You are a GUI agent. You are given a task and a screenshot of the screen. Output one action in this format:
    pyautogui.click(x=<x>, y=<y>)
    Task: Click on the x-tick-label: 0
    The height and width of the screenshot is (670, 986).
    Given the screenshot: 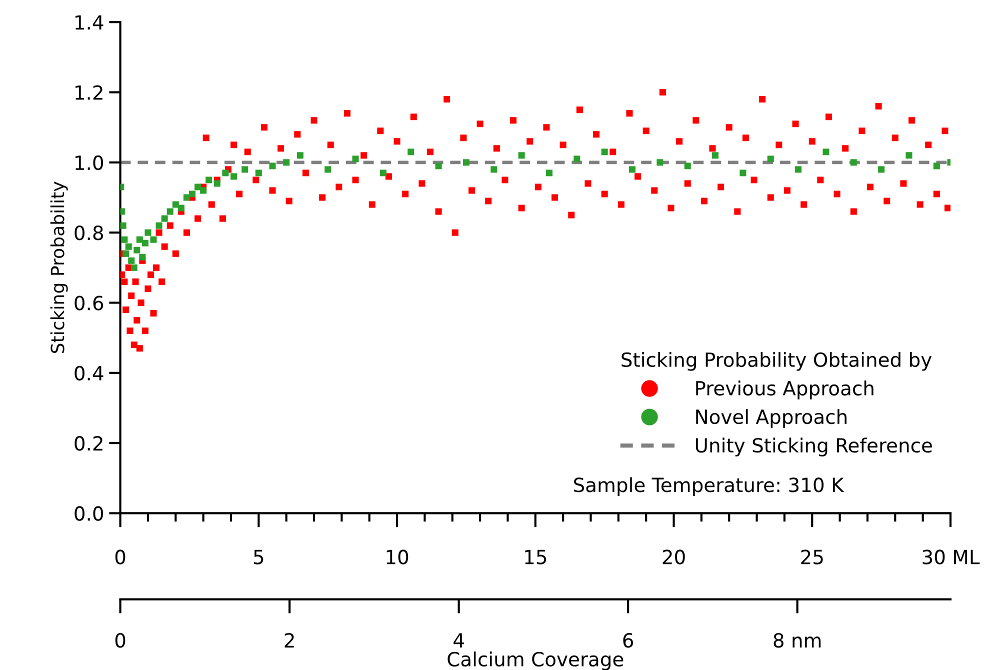 What is the action you would take?
    pyautogui.click(x=120, y=557)
    